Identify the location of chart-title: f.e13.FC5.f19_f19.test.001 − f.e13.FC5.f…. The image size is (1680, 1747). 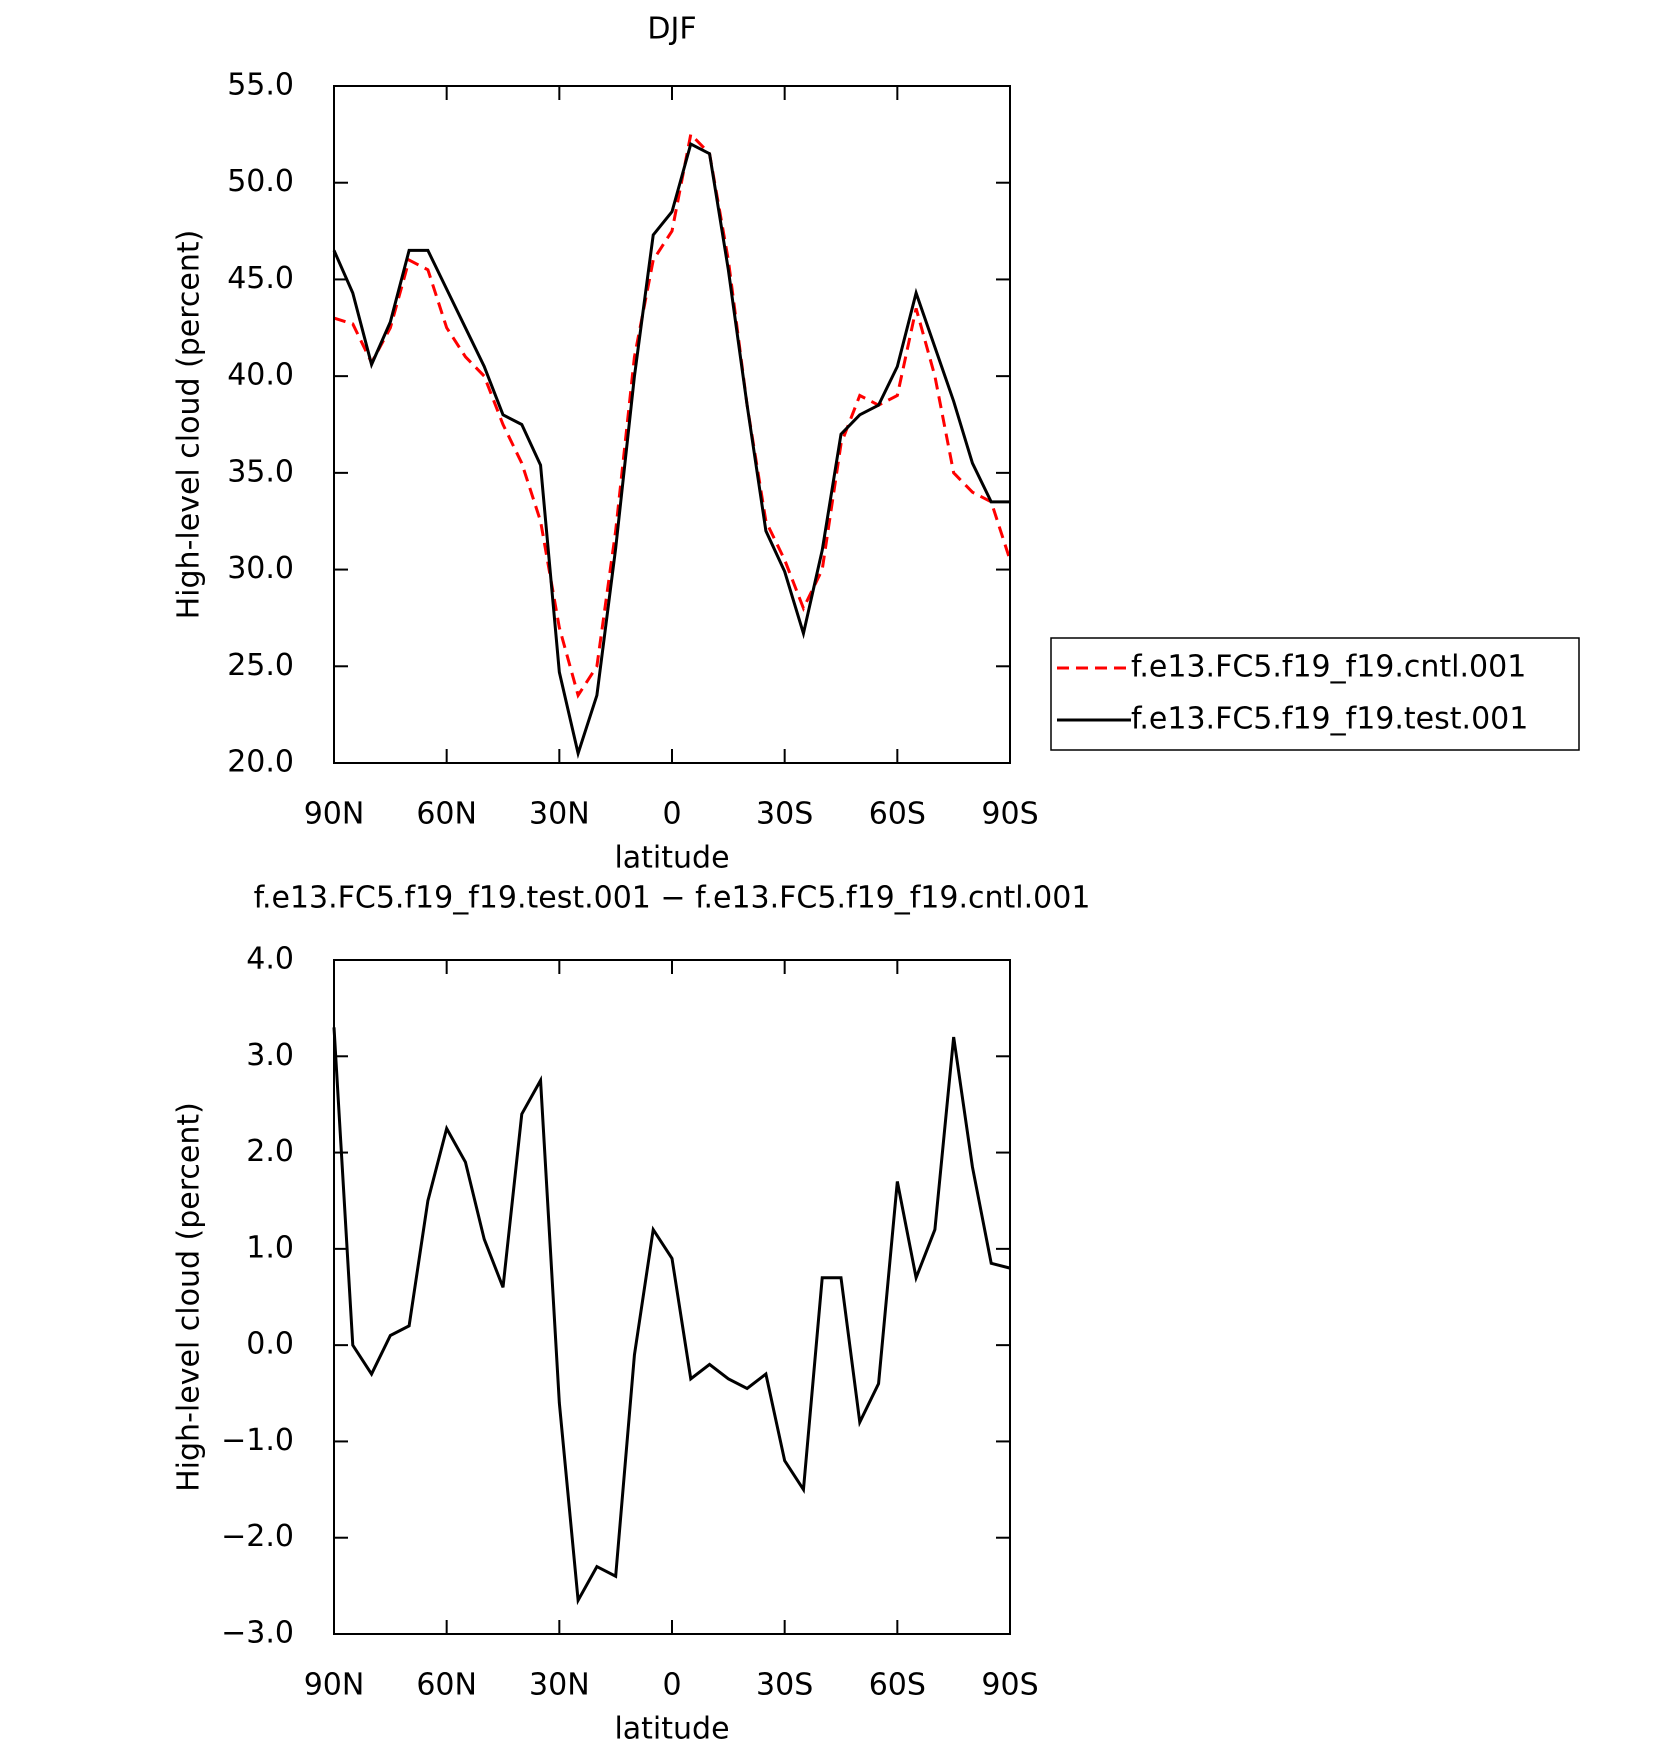
(672, 898).